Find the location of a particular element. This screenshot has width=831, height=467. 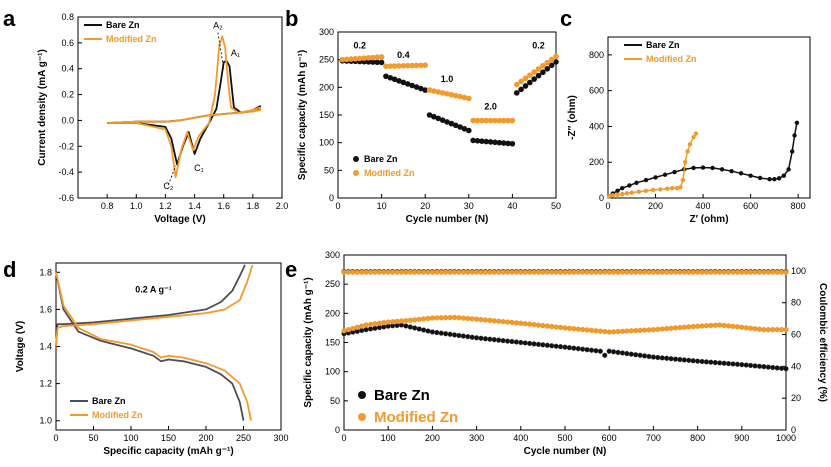

y2-tick-label: 100 is located at coordinates (798, 271).